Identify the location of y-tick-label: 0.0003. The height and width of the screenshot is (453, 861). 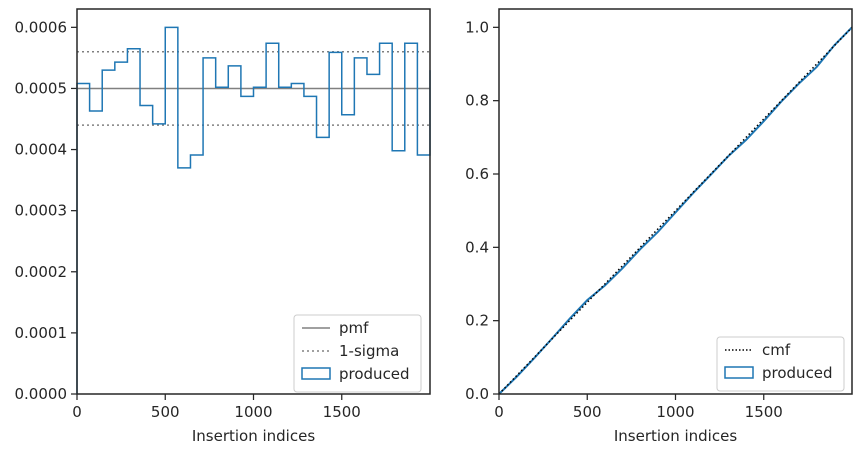
(41, 211).